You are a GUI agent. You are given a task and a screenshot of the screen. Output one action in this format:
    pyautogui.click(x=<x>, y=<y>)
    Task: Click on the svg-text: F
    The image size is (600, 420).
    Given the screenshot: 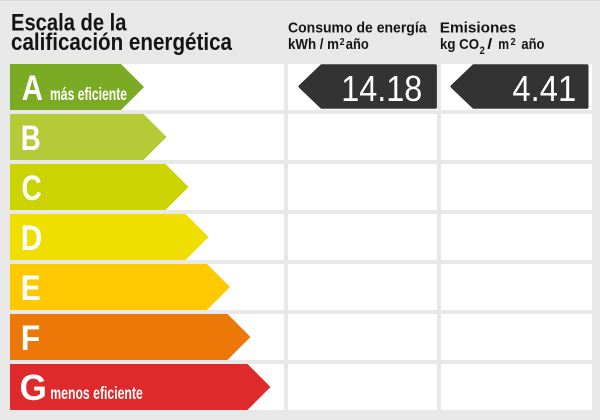 What is the action you would take?
    pyautogui.click(x=31, y=338)
    